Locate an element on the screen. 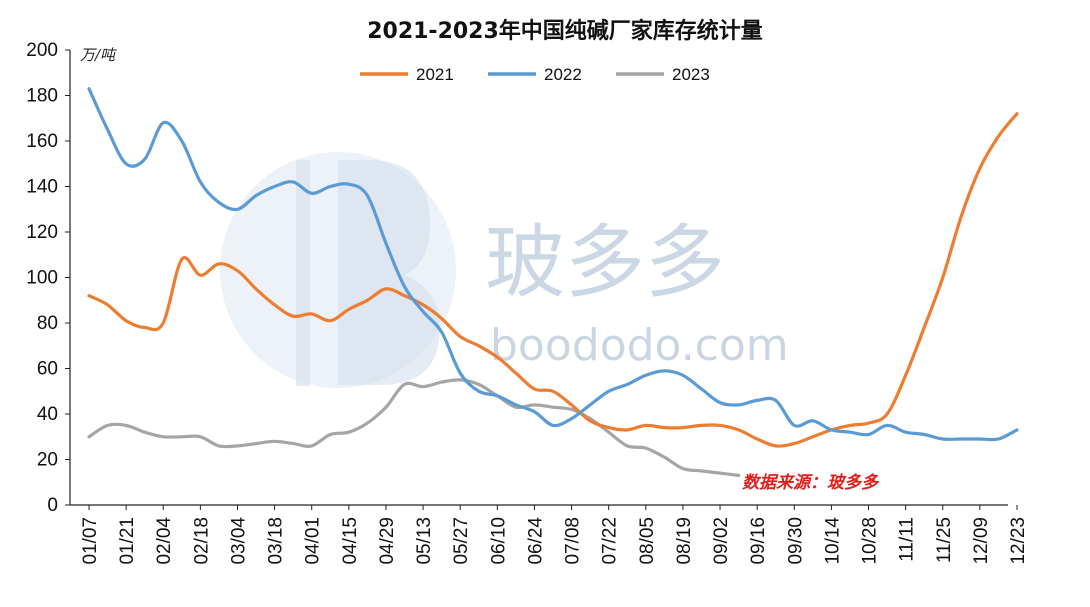 The height and width of the screenshot is (607, 1090). x-tick-label: 03/04 is located at coordinates (238, 541).